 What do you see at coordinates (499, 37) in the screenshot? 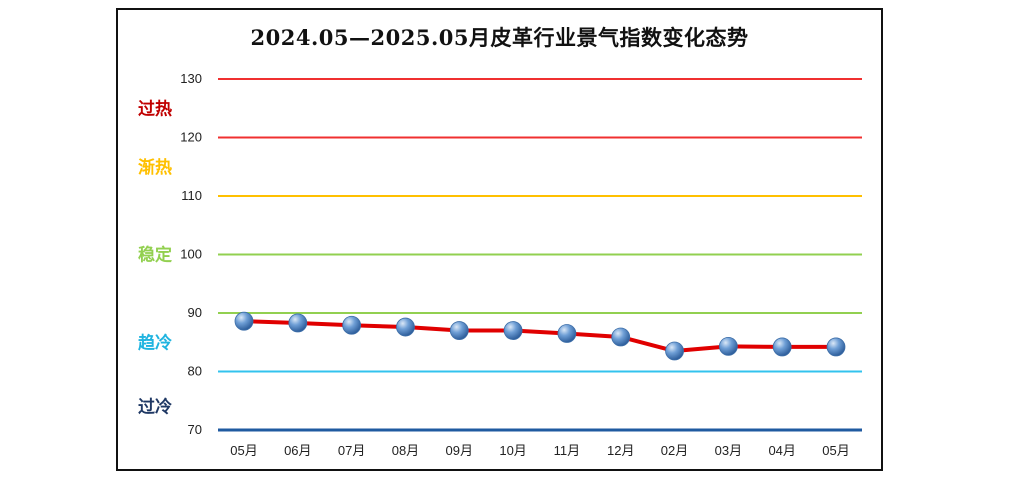
I see `chart-title: 2024.05—2025.05月皮革行业景气指数变化态势` at bounding box center [499, 37].